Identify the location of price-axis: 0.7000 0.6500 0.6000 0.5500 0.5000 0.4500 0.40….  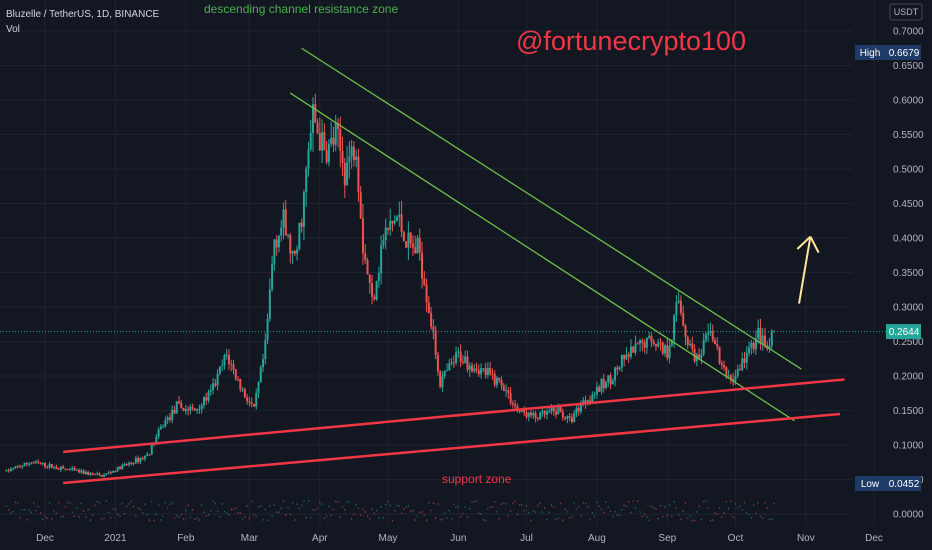
(908, 274).